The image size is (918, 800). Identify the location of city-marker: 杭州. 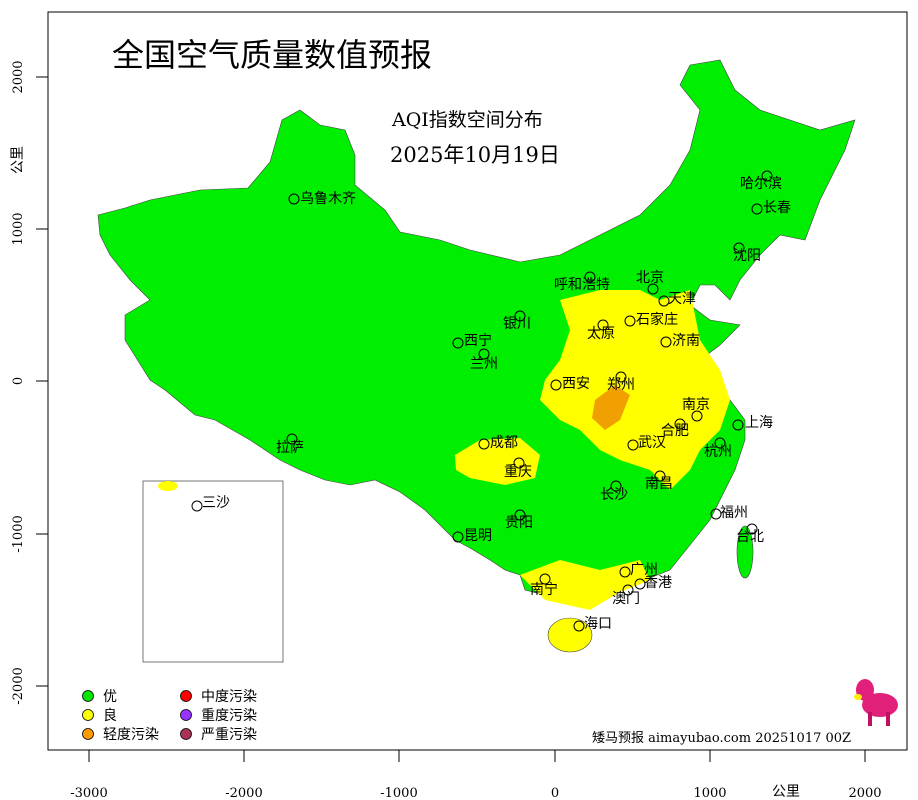
(718, 448).